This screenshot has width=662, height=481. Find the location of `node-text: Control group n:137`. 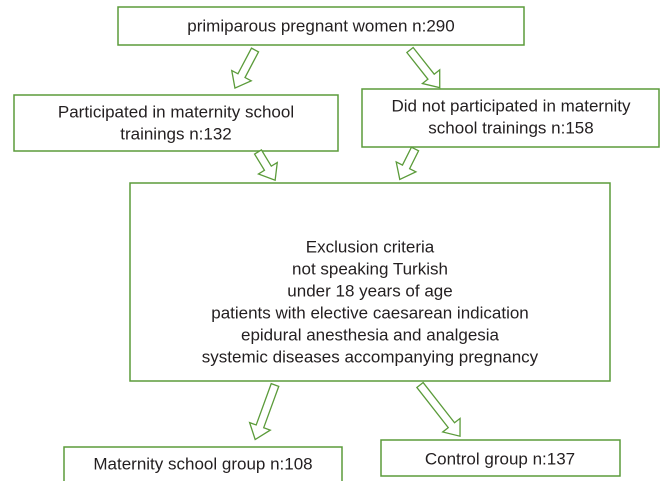

node-text: Control group n:137 is located at coordinates (500, 458).